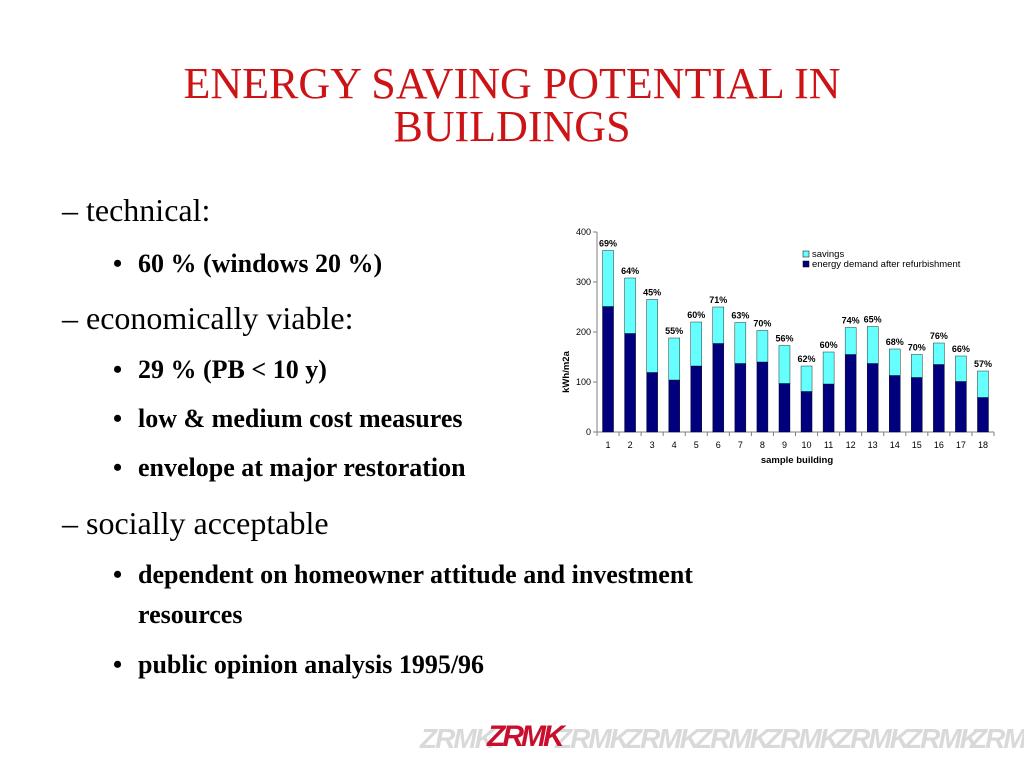 This screenshot has height=768, width=1024. I want to click on bar-data-label: 57%, so click(983, 364).